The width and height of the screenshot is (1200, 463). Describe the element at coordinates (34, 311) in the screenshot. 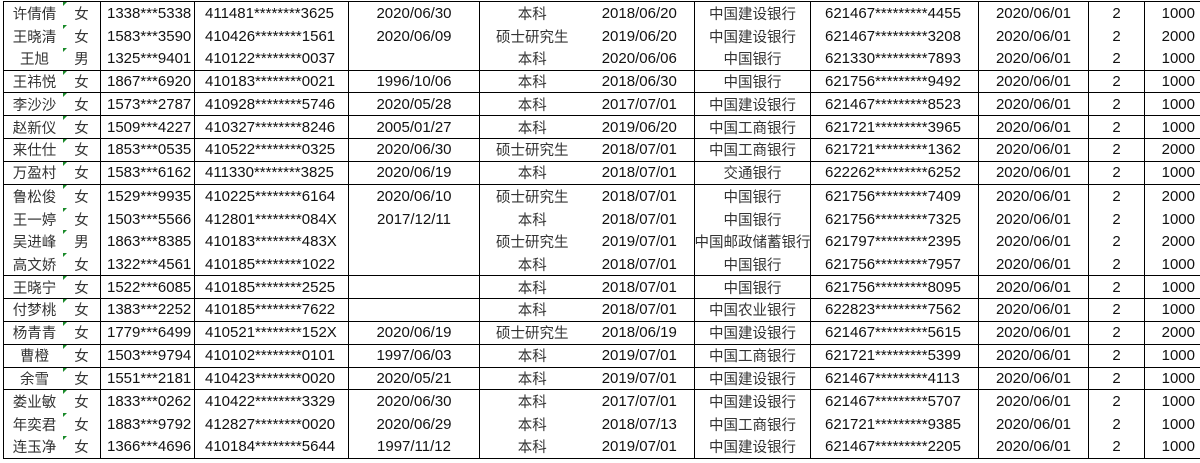

I see `name-cell: 付梦桃` at that location.